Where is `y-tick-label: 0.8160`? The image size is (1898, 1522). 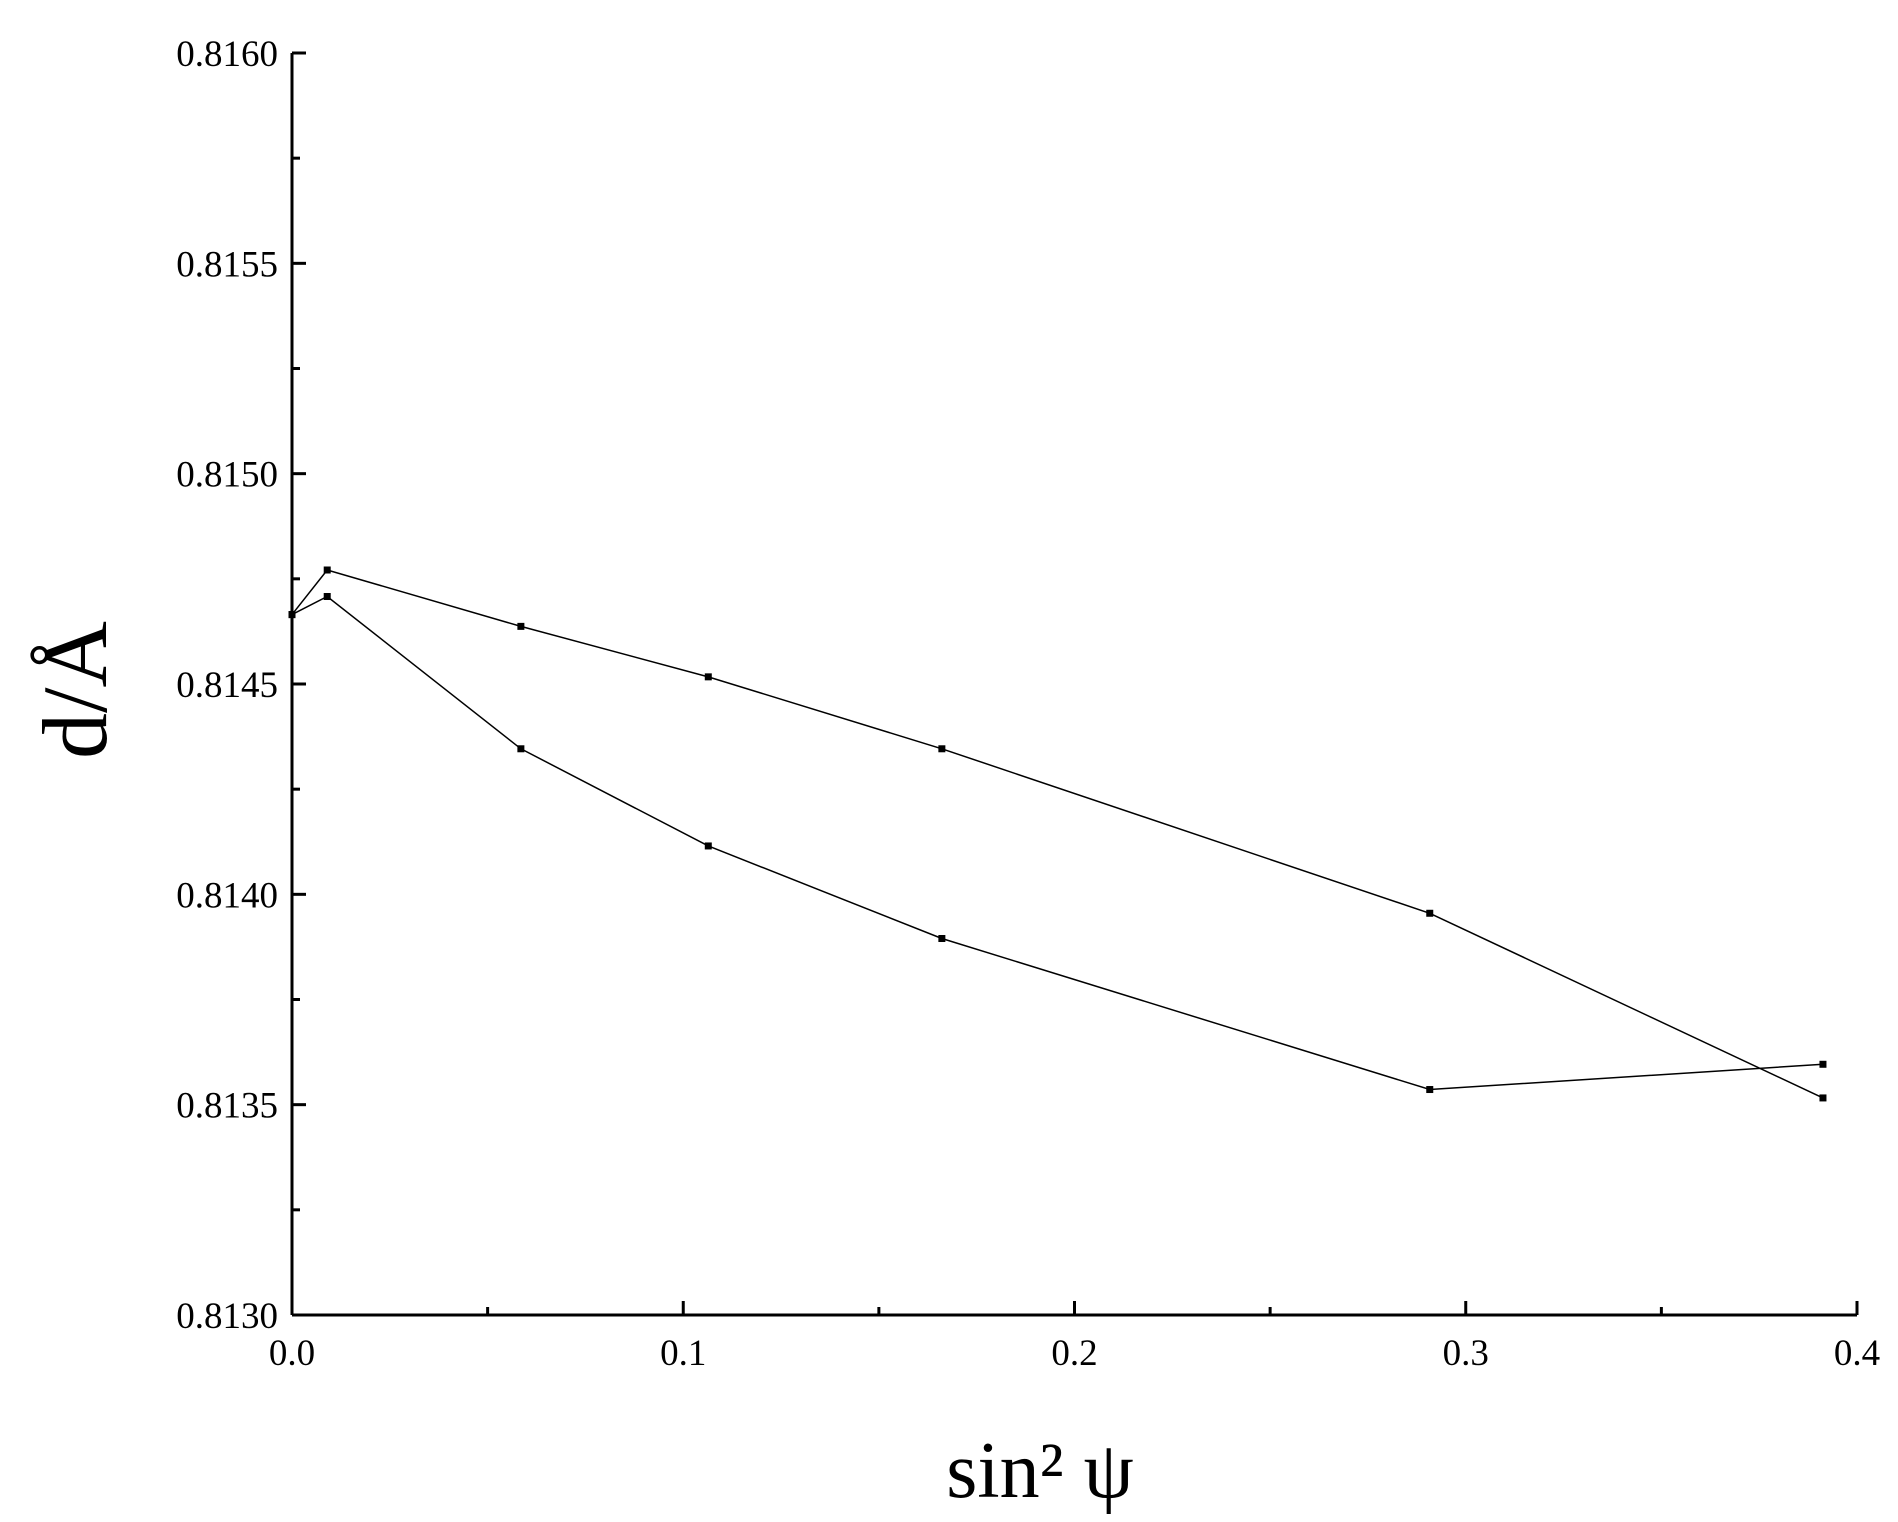 y-tick-label: 0.8160 is located at coordinates (227, 54).